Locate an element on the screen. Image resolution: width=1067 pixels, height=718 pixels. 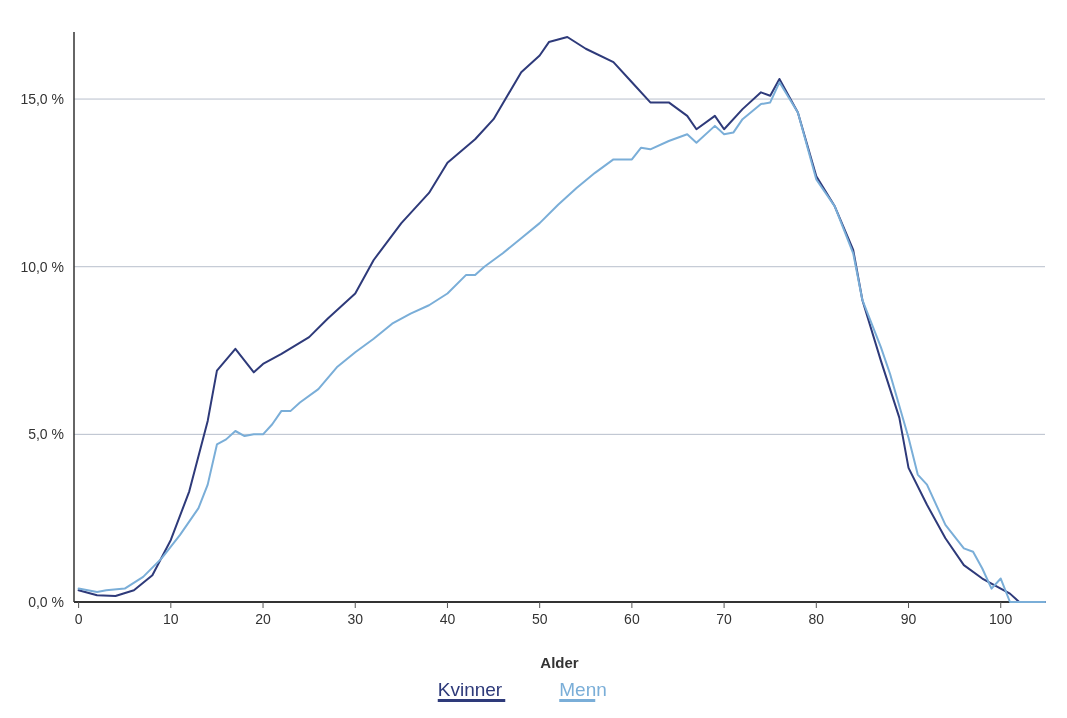
y-tick-label: 0,0 % is located at coordinates (46, 601).